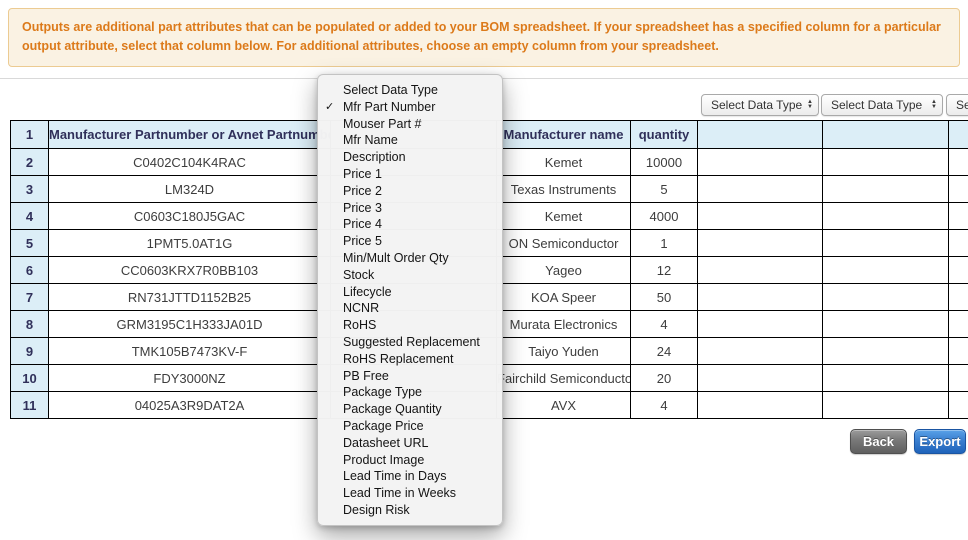 The image size is (968, 540). Describe the element at coordinates (382, 123) in the screenshot. I see `menu-item-mouser-part: Mouser Part #` at that location.